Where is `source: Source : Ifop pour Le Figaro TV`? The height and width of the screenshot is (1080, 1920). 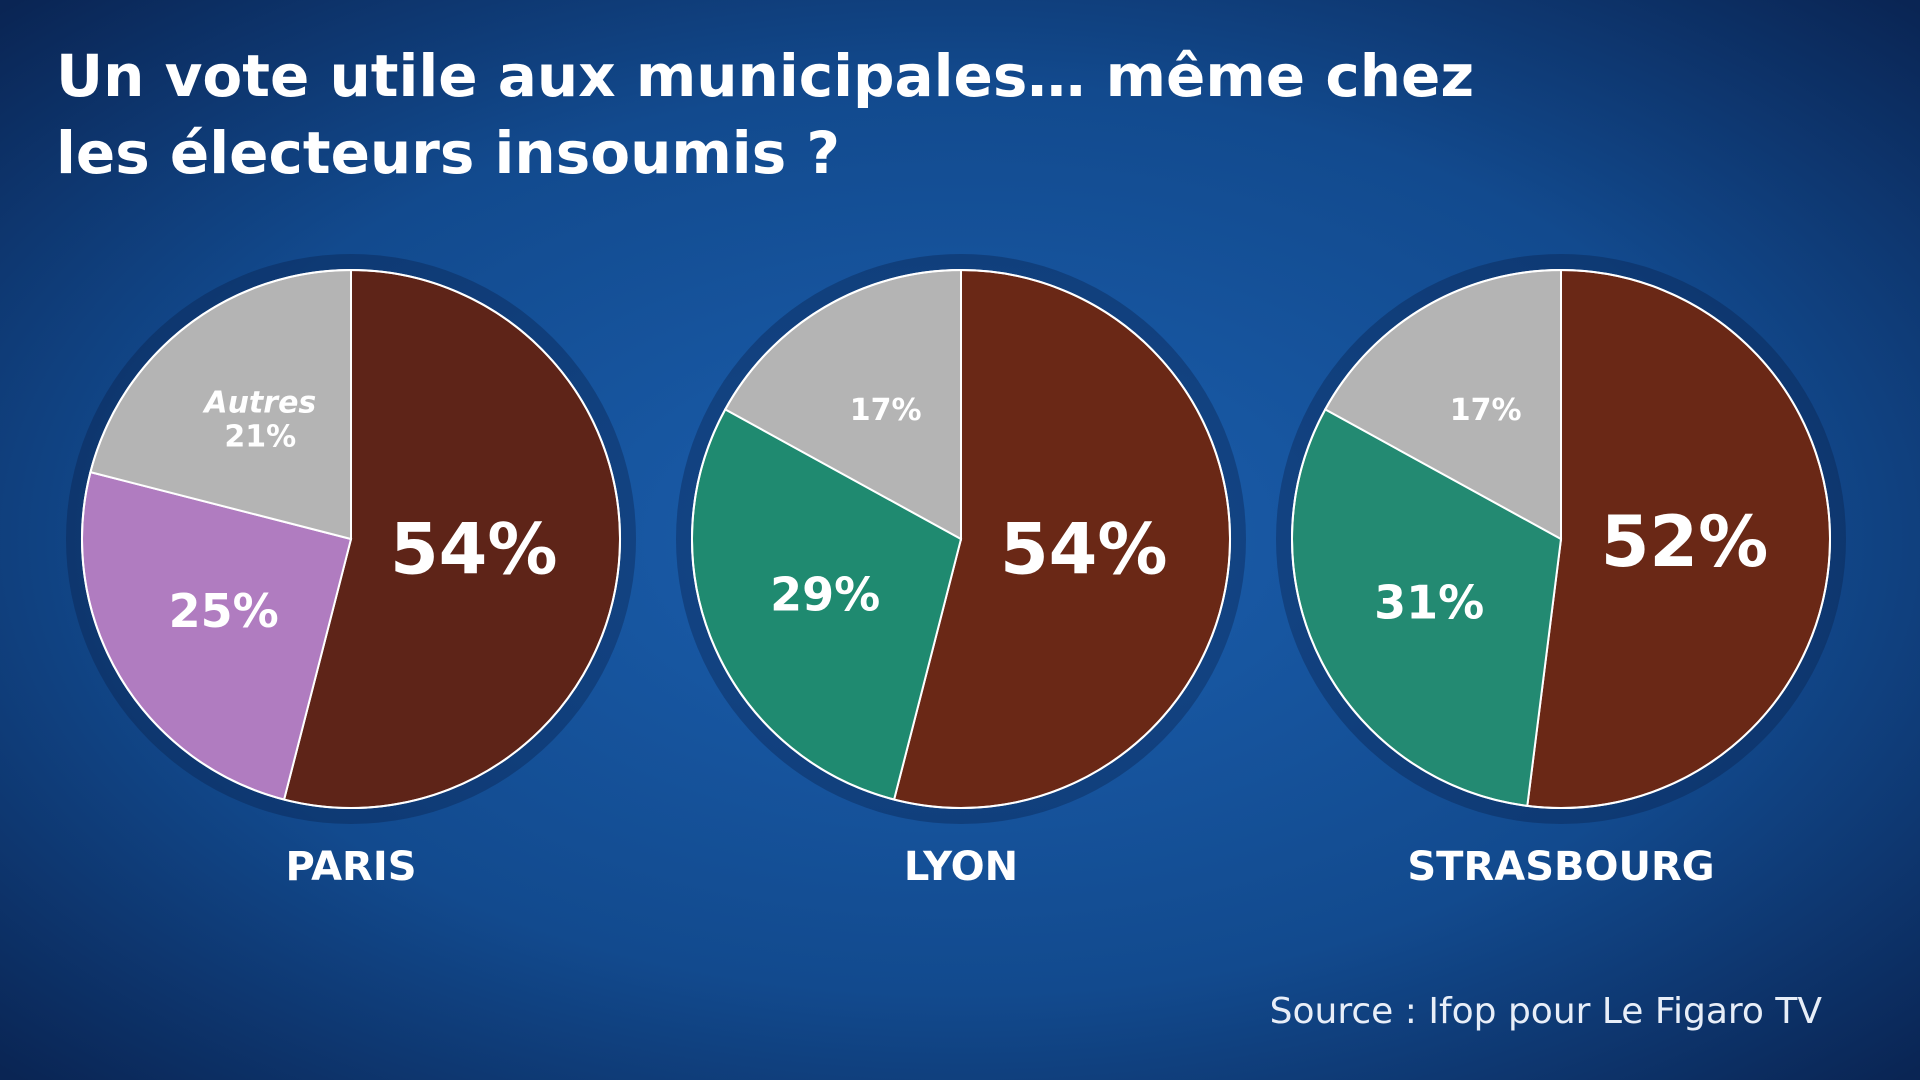
source: Source : Ifop pour Le Figaro TV is located at coordinates (1546, 1011).